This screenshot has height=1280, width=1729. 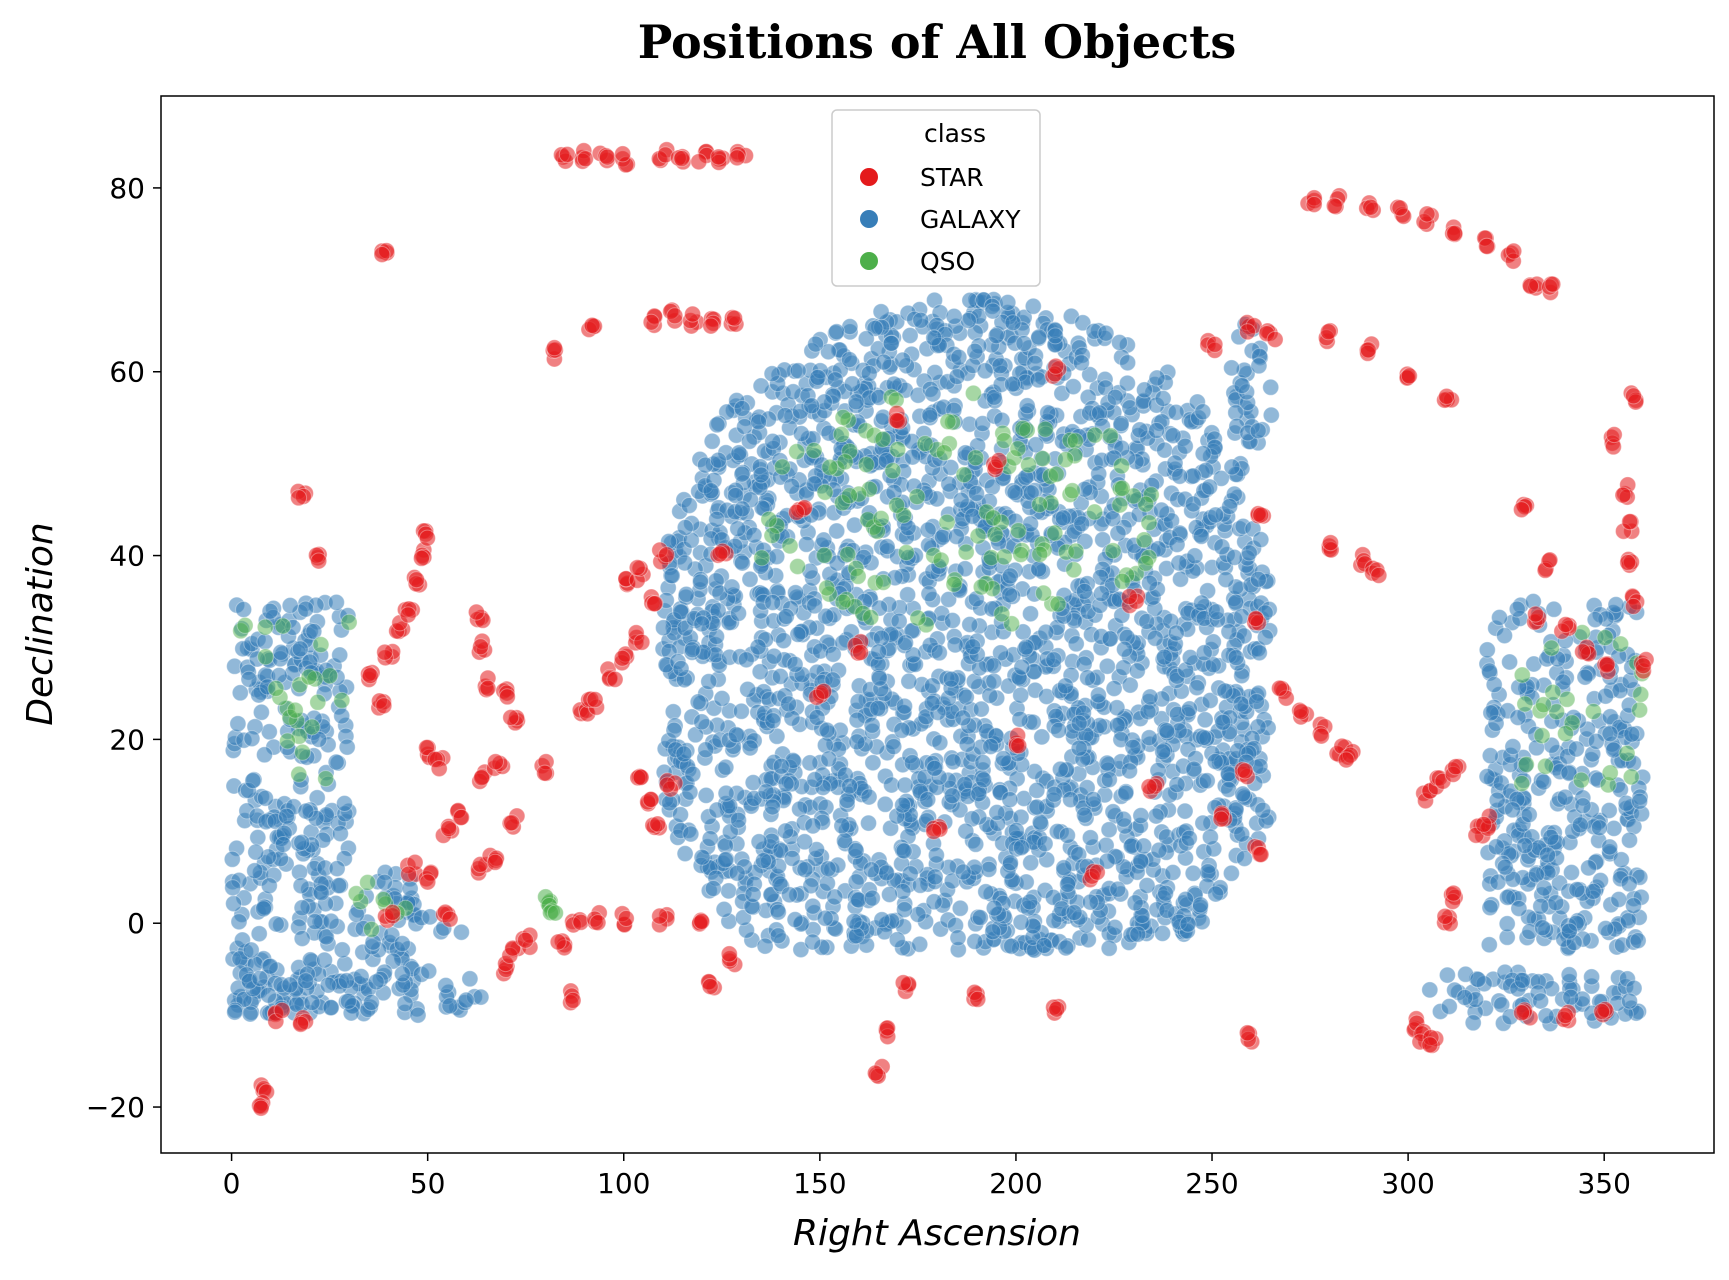 What do you see at coordinates (952, 177) in the screenshot?
I see `legend-label-star: STAR` at bounding box center [952, 177].